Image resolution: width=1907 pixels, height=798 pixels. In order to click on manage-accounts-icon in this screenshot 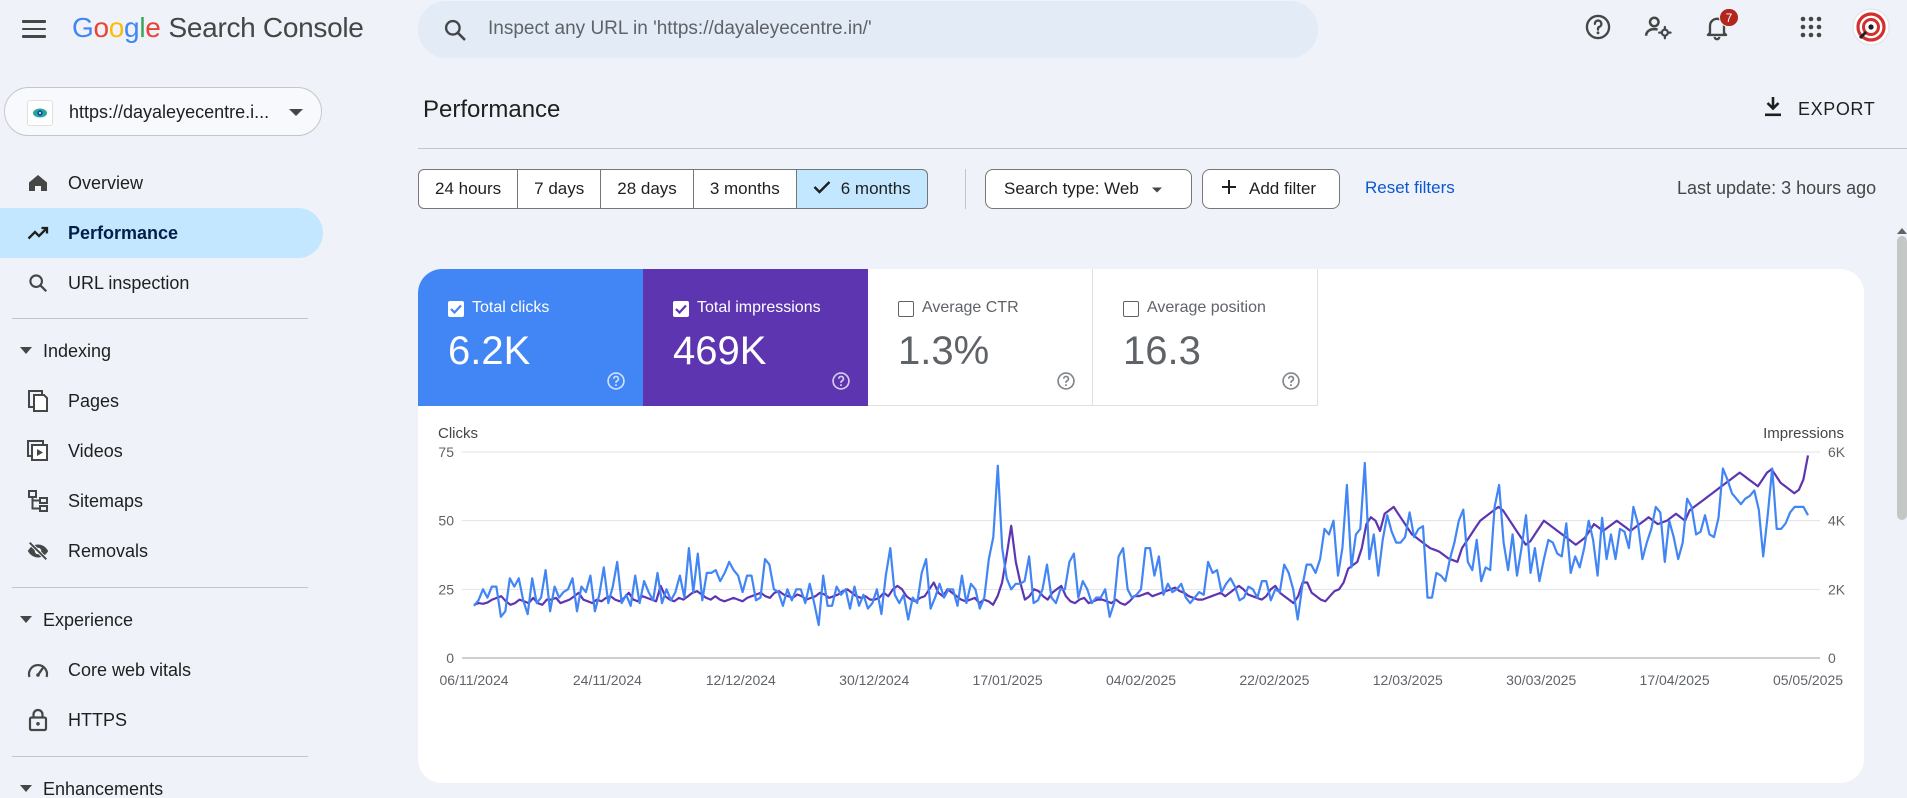, I will do `click(1658, 29)`.